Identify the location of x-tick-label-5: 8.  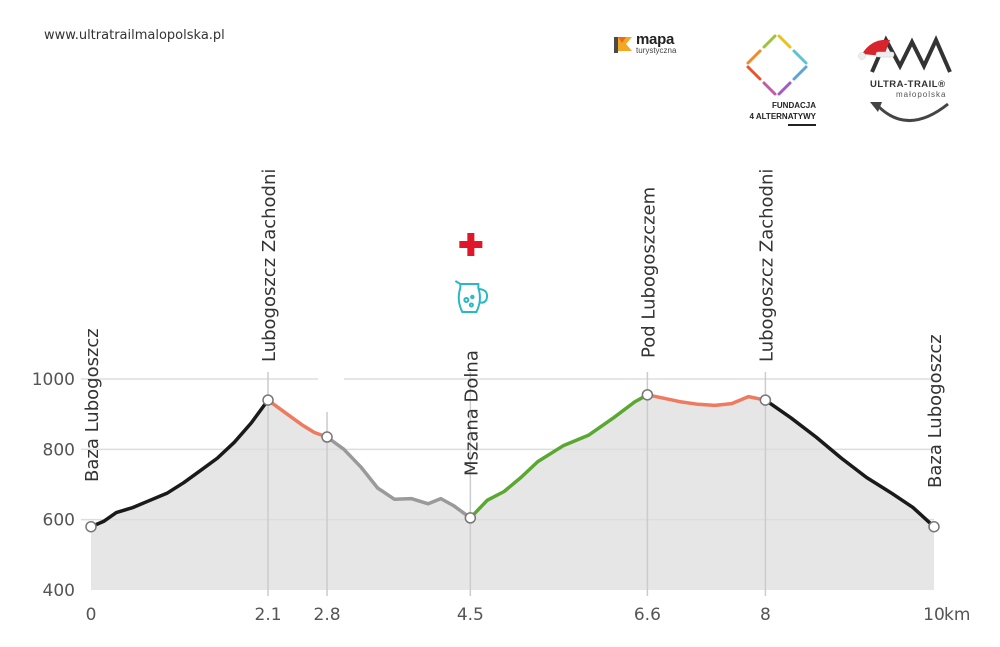
(765, 615).